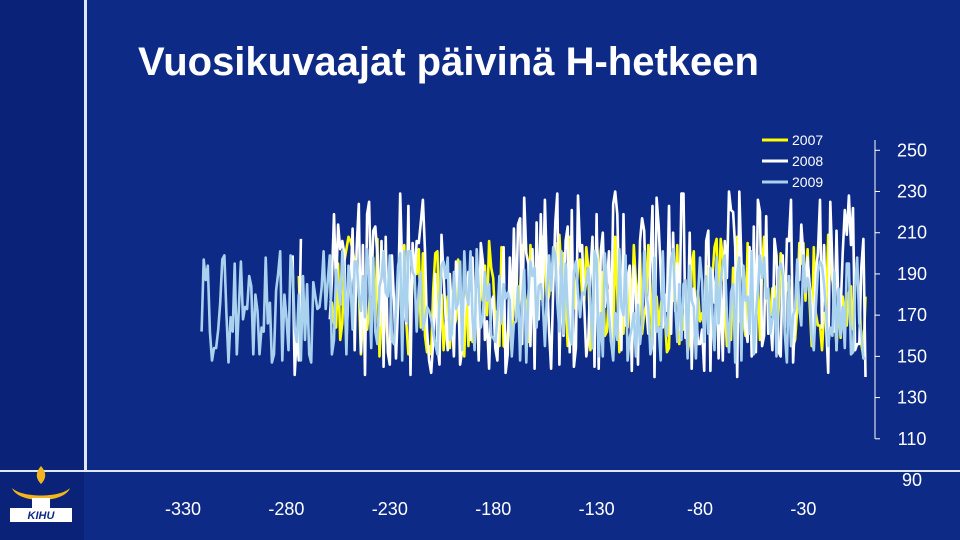 The image size is (960, 540). What do you see at coordinates (912, 233) in the screenshot?
I see `y-tick-label: 210` at bounding box center [912, 233].